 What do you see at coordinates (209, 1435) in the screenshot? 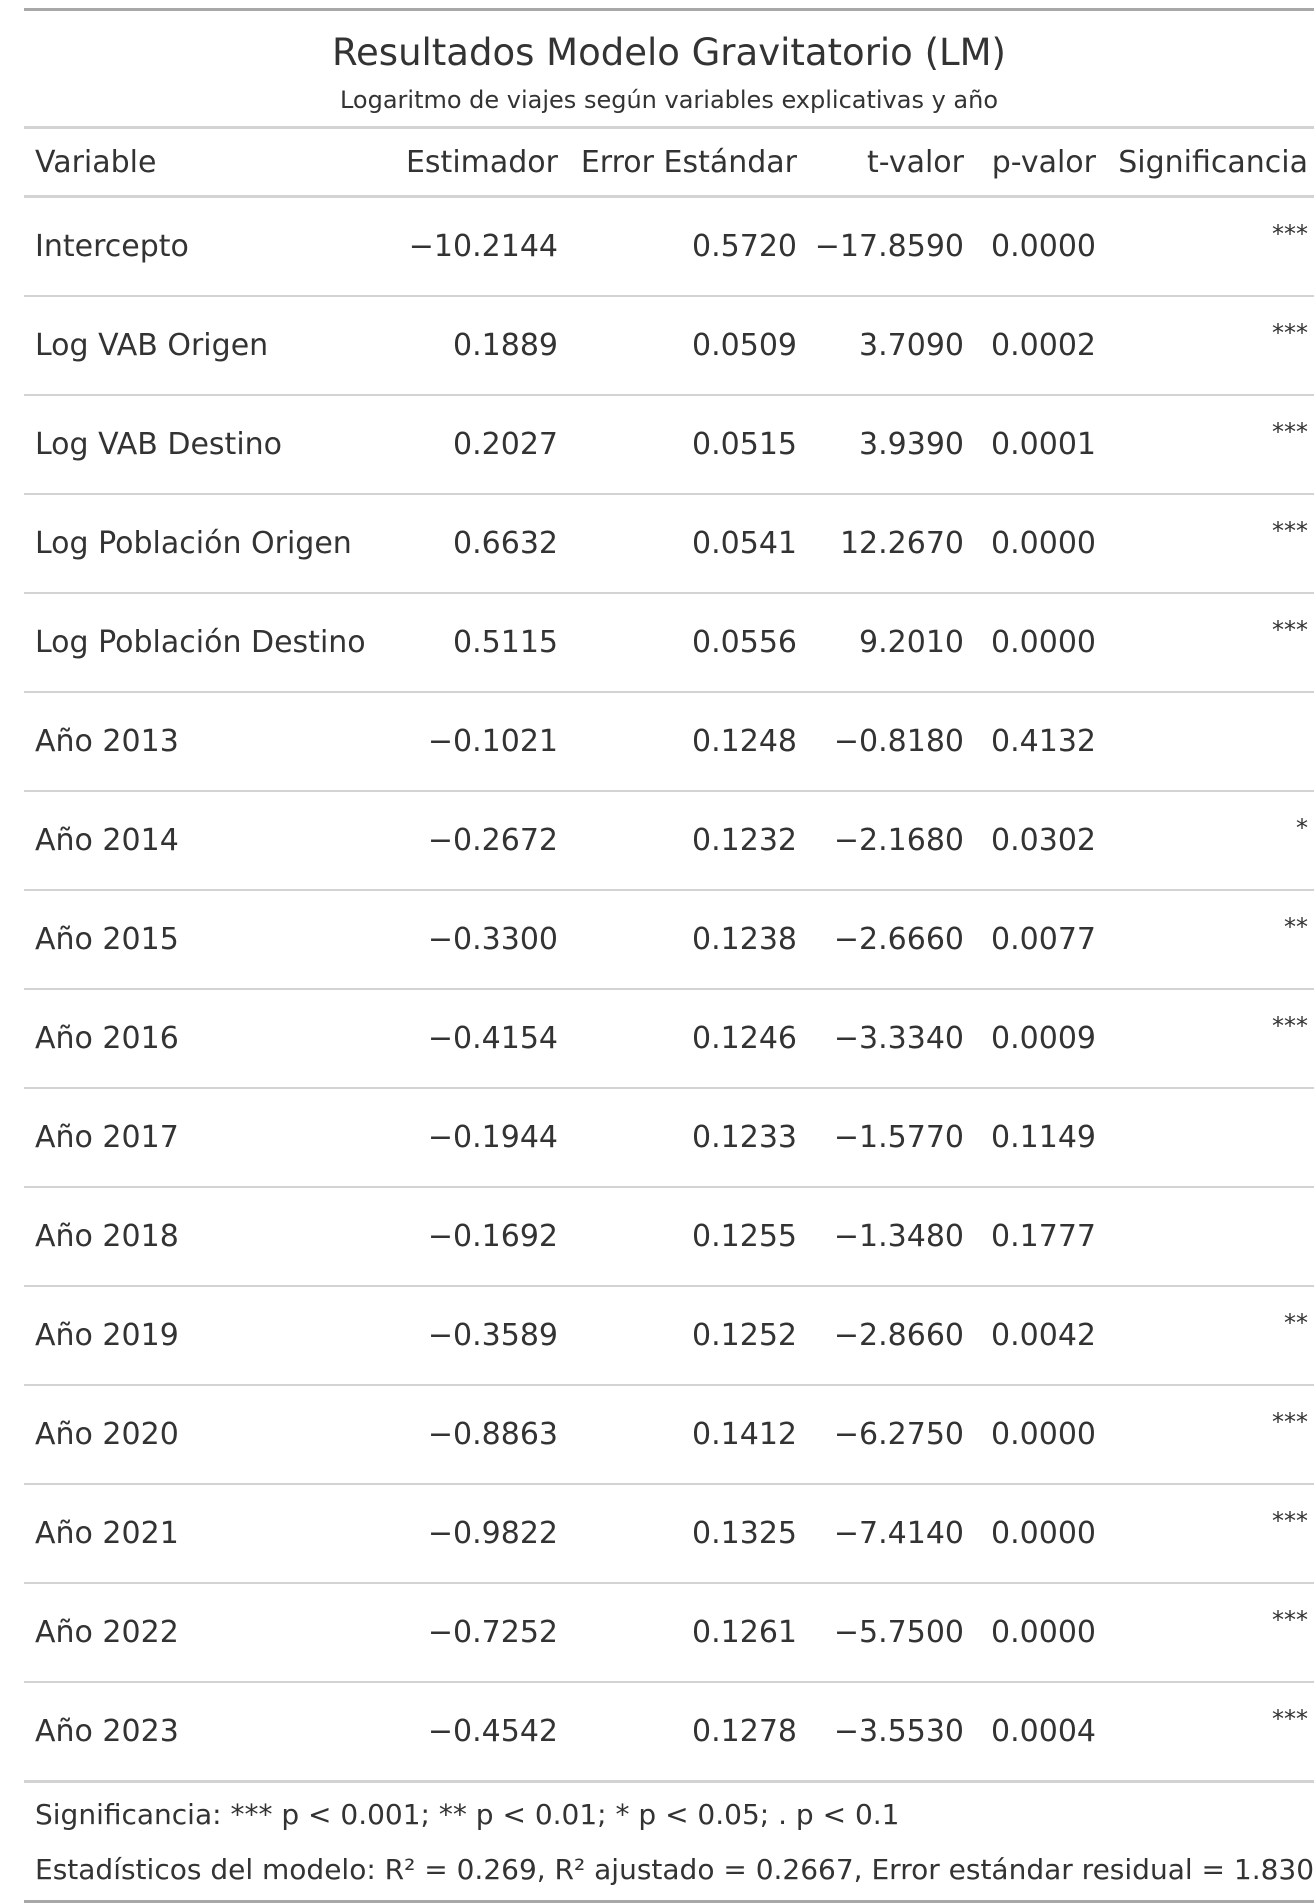
I see `variable-cell: Año 2020` at bounding box center [209, 1435].